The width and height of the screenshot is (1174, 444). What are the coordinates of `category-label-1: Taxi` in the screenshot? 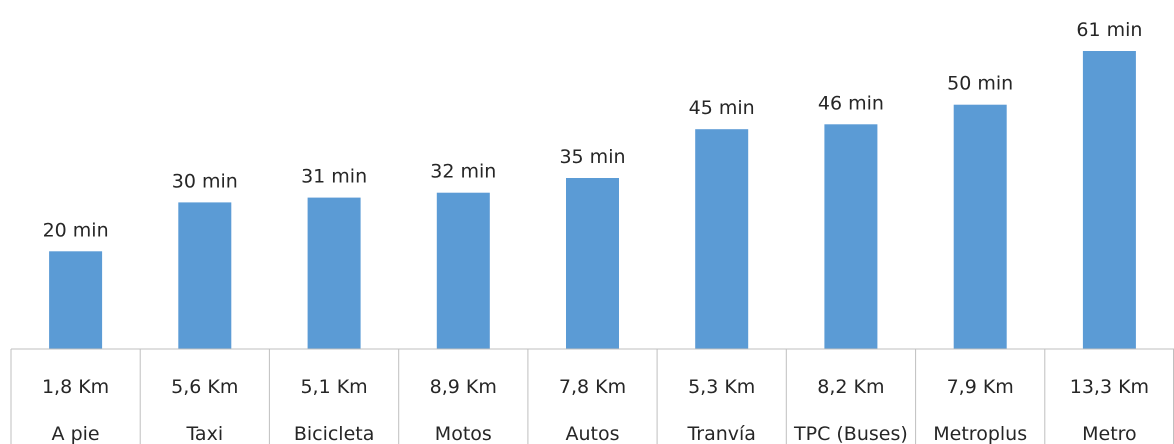 It's located at (204, 433).